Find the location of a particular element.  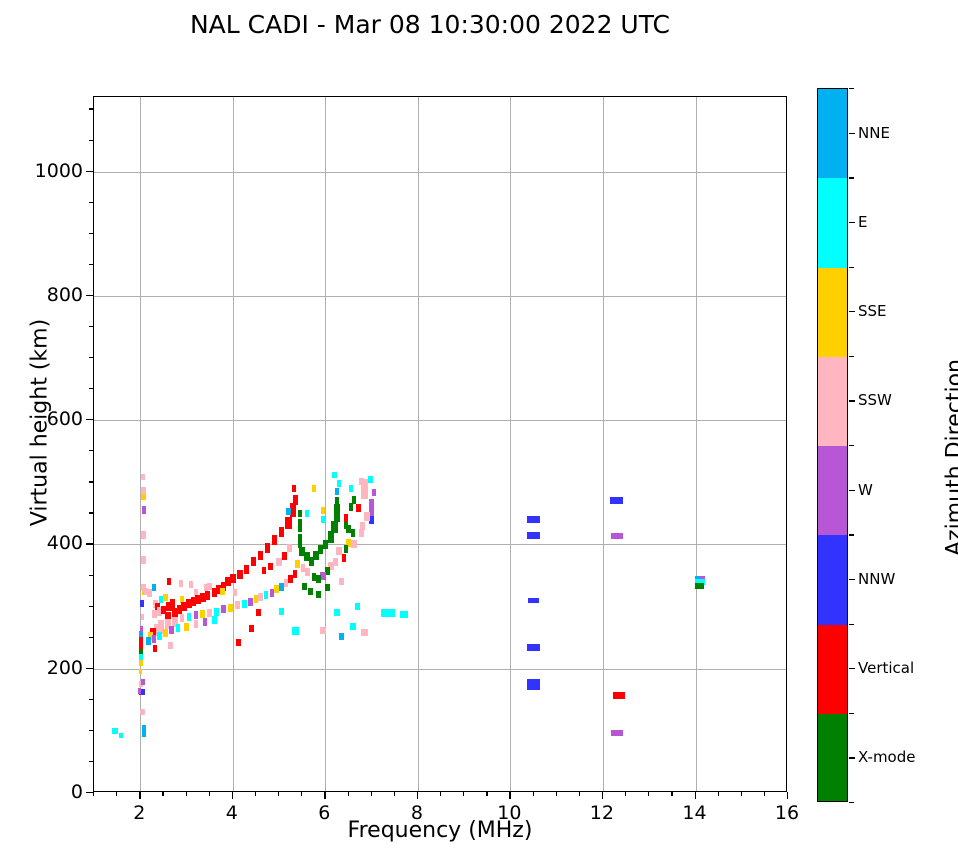

y-tick-label: 0 is located at coordinates (76, 792).